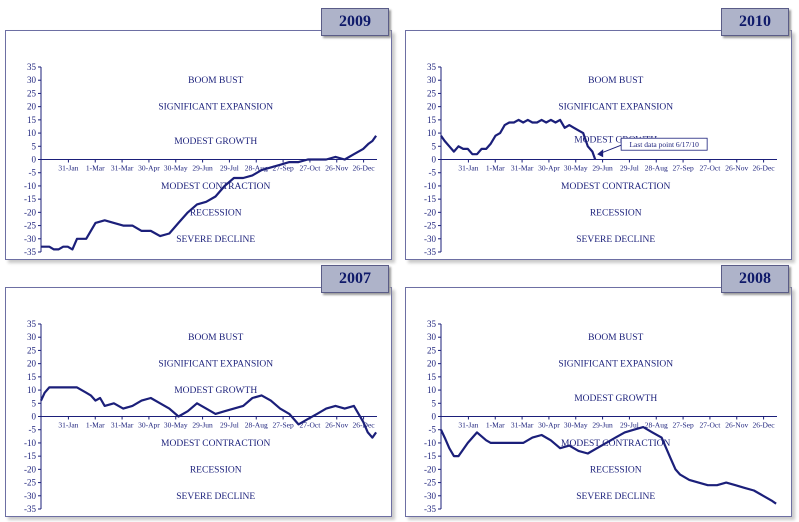  Describe the element at coordinates (176, 168) in the screenshot. I see `x-tick-label: 30-May` at that location.